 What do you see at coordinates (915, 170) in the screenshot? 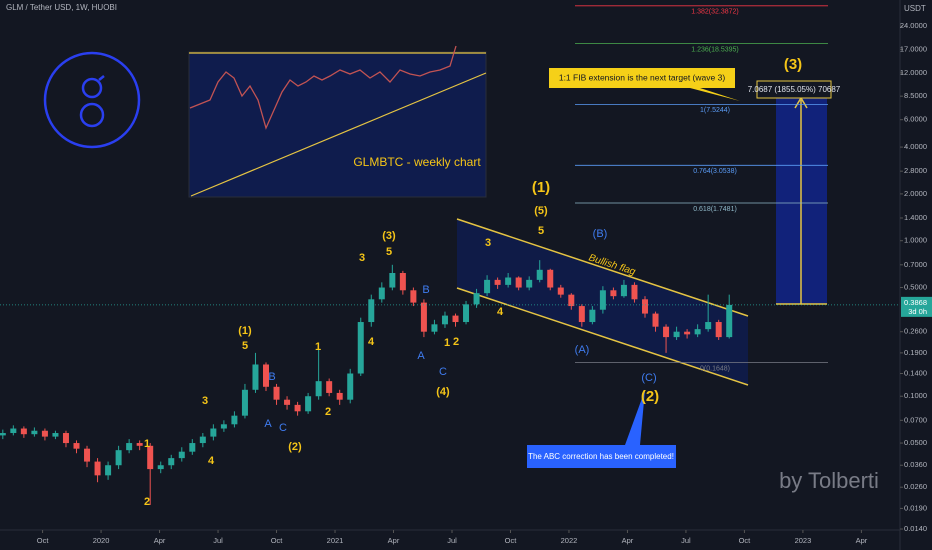
I see `y-tick-label: 2.8000` at bounding box center [915, 170].